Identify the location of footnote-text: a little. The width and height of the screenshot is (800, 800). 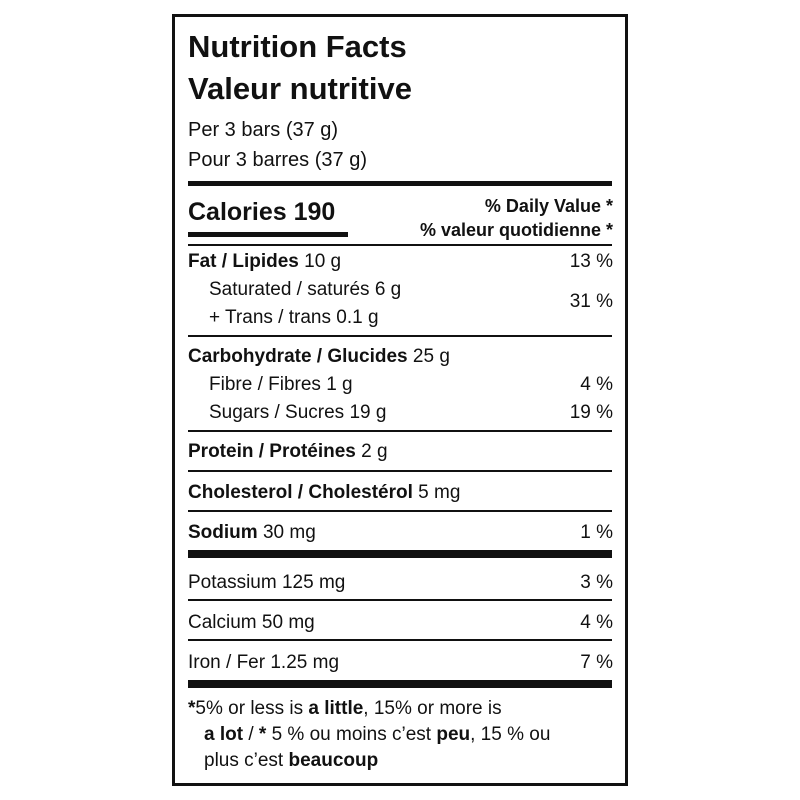
(336, 708).